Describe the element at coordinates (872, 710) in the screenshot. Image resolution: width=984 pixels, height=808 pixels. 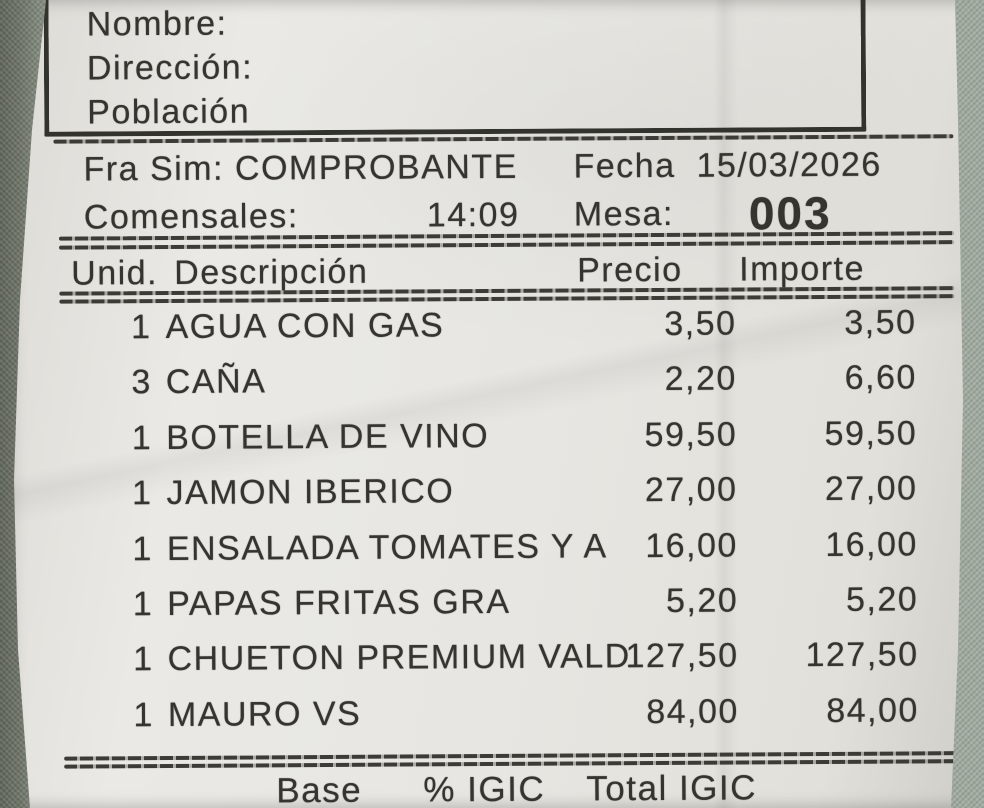
I see `item-amount: 84,00` at that location.